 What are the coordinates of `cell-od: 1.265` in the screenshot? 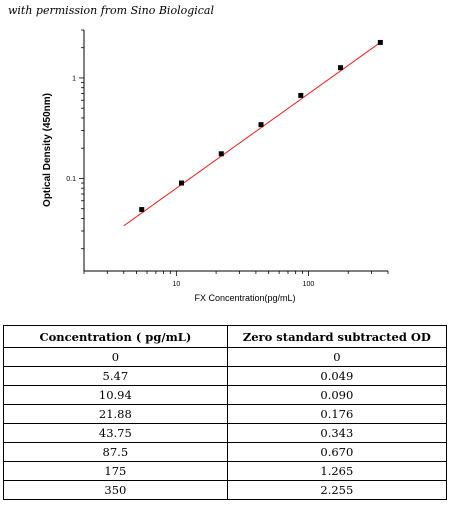 It's located at (337, 471).